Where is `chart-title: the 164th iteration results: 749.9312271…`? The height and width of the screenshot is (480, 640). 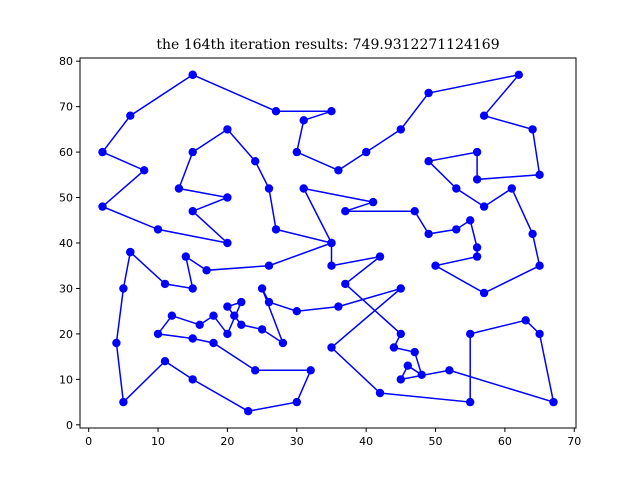
chart-title: the 164th iteration results: 749.9312271… is located at coordinates (327, 45).